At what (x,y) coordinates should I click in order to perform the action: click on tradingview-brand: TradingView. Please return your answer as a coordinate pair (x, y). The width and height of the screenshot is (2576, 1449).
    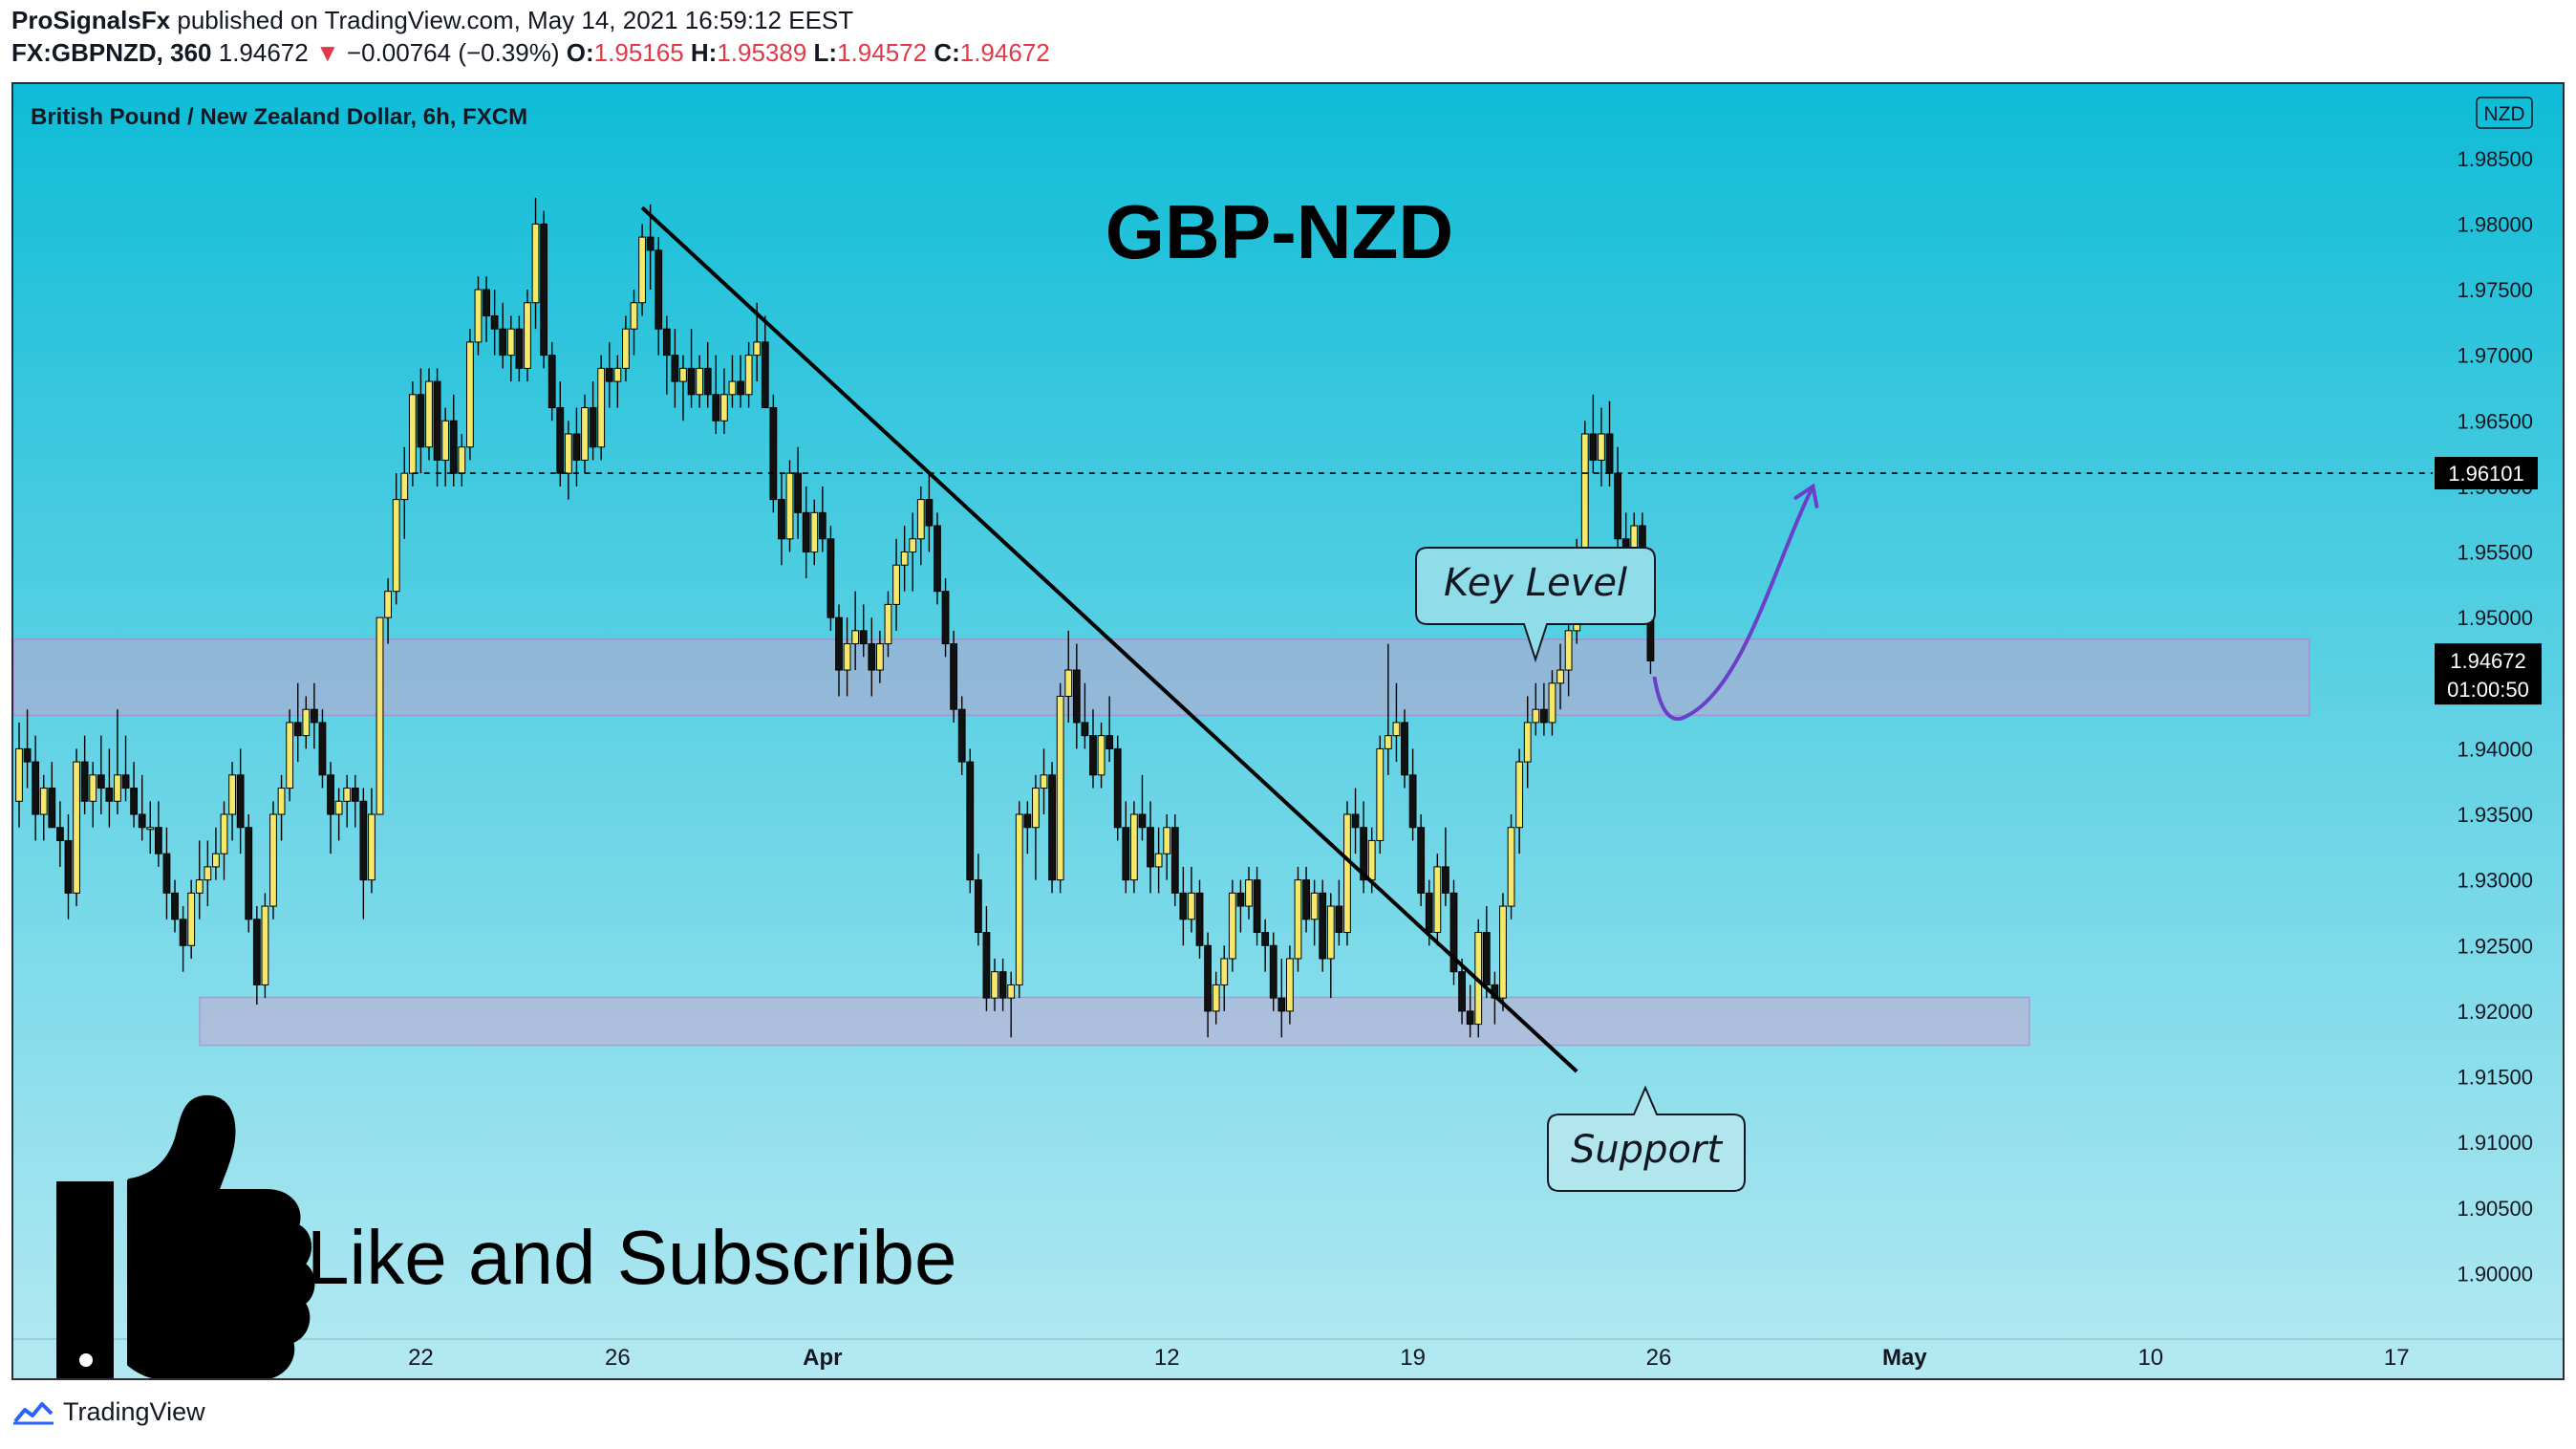
    Looking at the image, I should click on (134, 1411).